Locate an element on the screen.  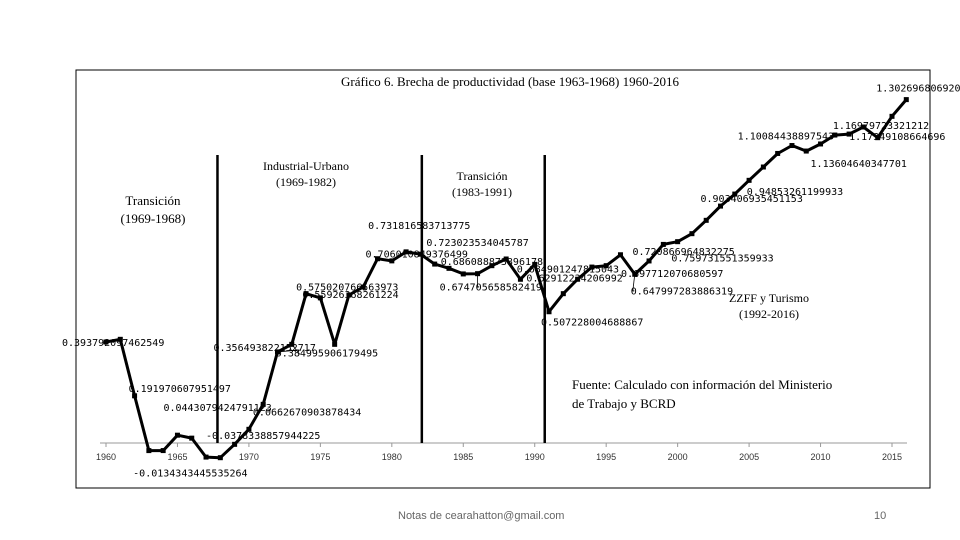
annotation-line: (1969-1982) is located at coordinates (306, 182).